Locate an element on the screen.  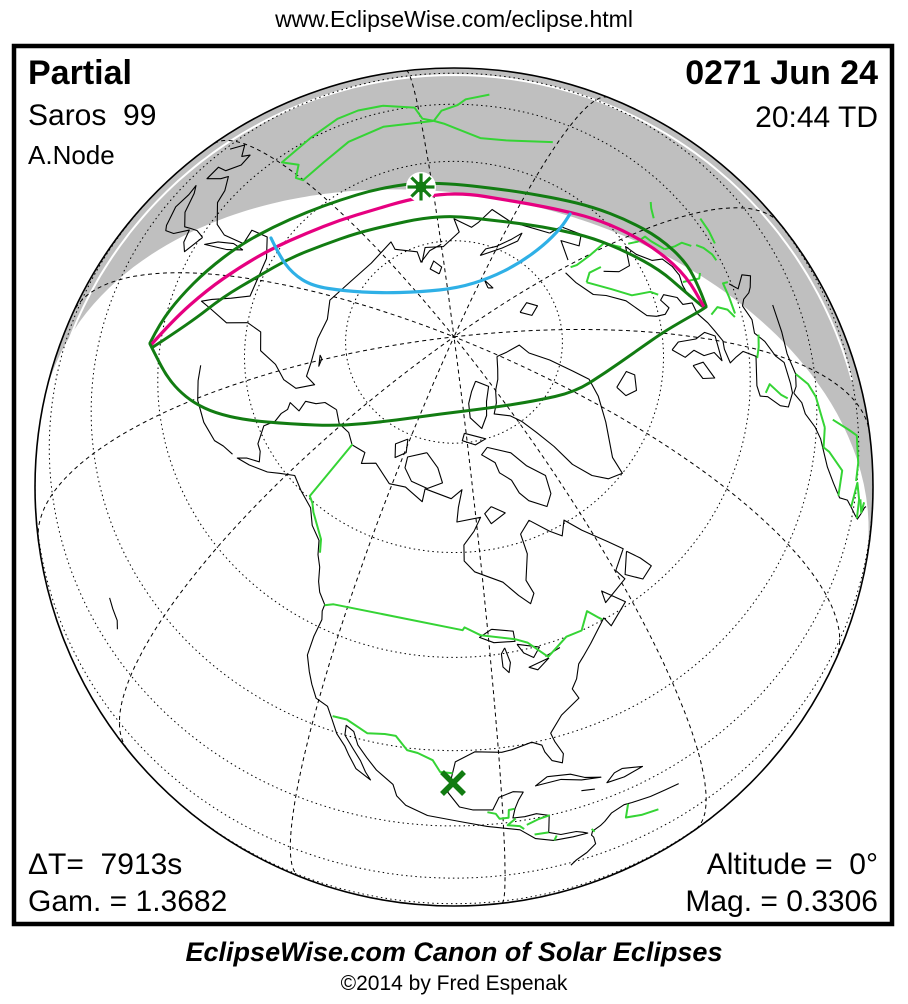
southern-penumbral-limit is located at coordinates (428, 366).